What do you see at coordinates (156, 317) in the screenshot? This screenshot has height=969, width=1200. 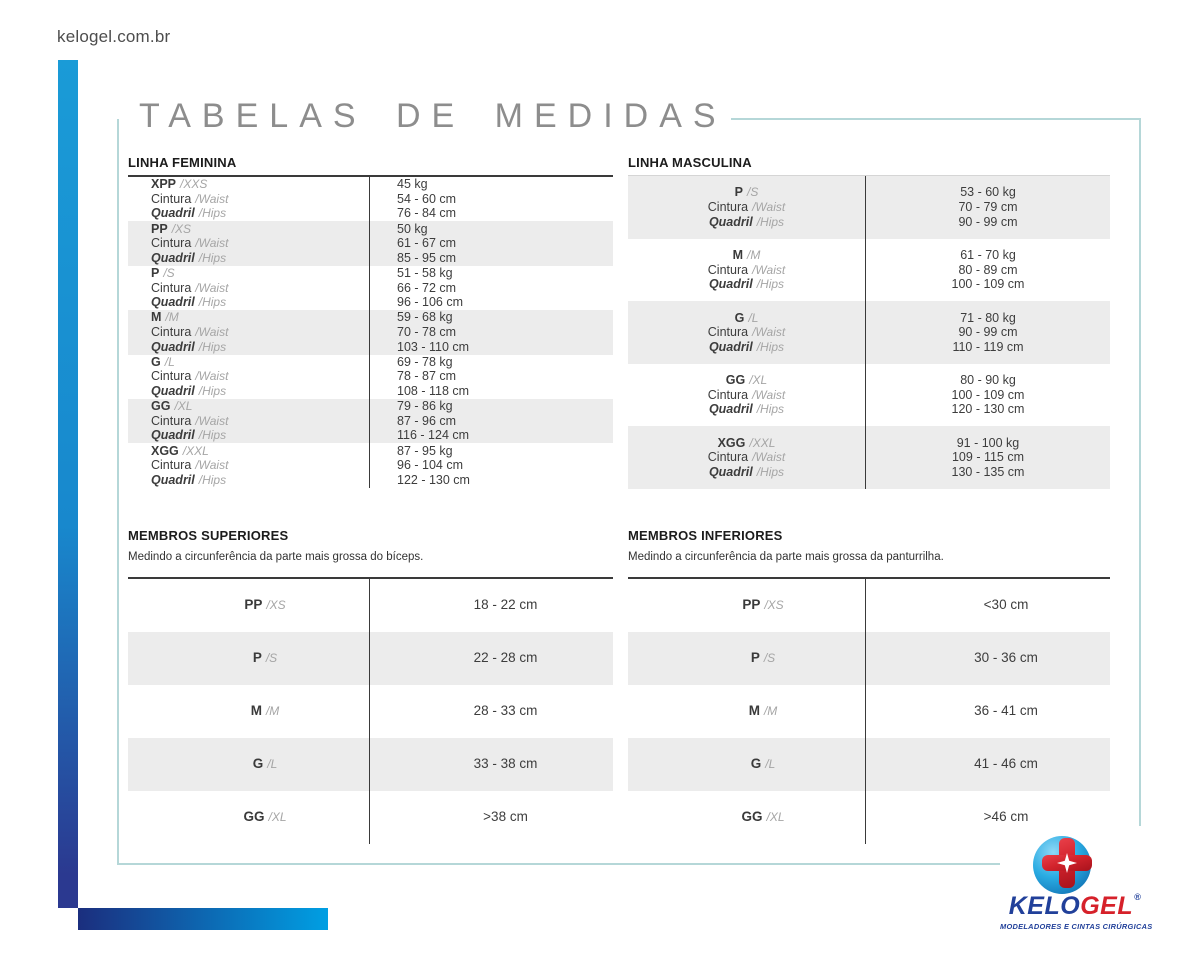 I see `size-pt: M` at bounding box center [156, 317].